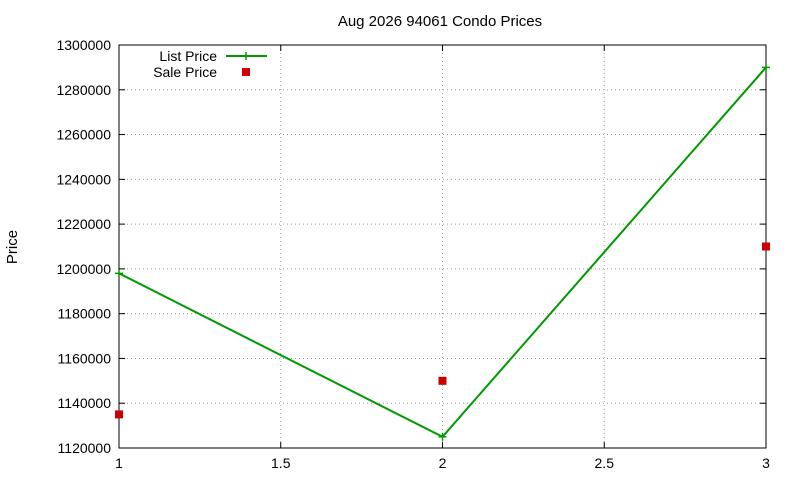  Describe the element at coordinates (281, 463) in the screenshot. I see `x-tick-label: 1.5` at that location.